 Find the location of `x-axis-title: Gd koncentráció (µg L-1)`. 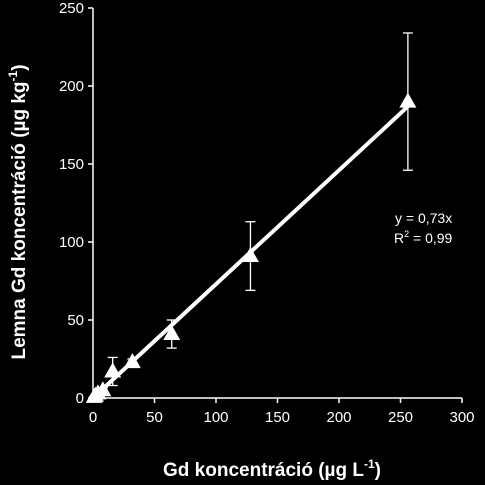

x-axis-title: Gd koncentráció (µg L-1) is located at coordinates (272, 469).